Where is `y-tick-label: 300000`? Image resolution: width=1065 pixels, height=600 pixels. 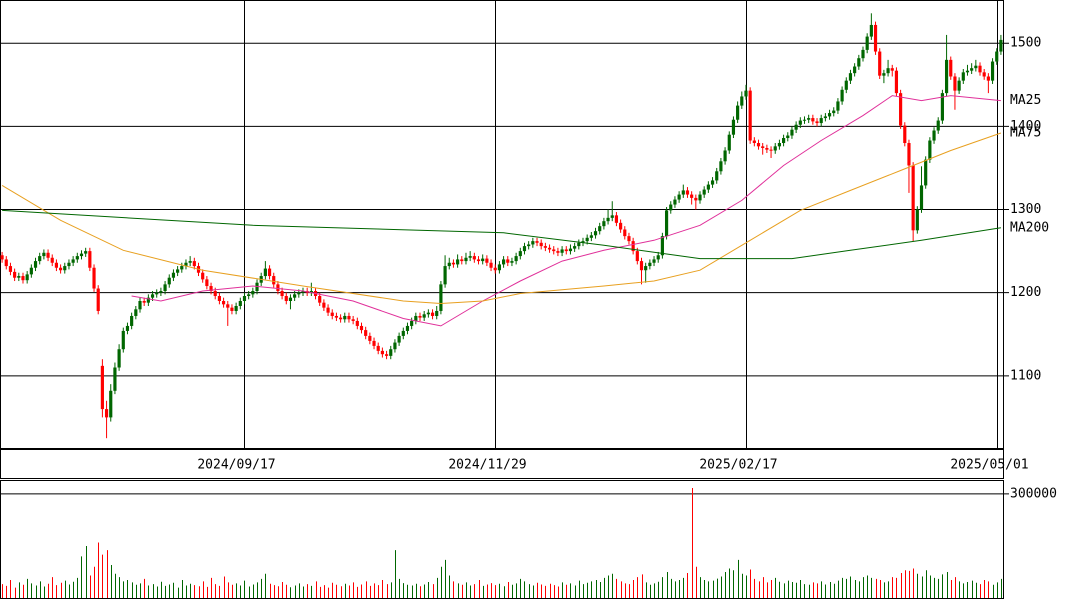 y-tick-label: 300000 is located at coordinates (1033, 493).